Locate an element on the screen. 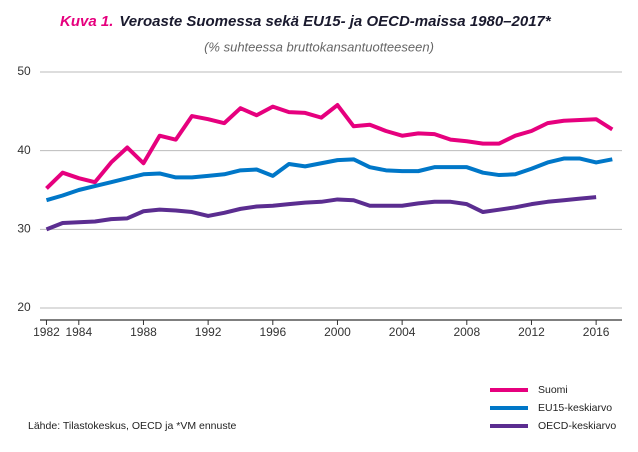 This screenshot has height=452, width=638. legend-label: Suomi is located at coordinates (553, 390).